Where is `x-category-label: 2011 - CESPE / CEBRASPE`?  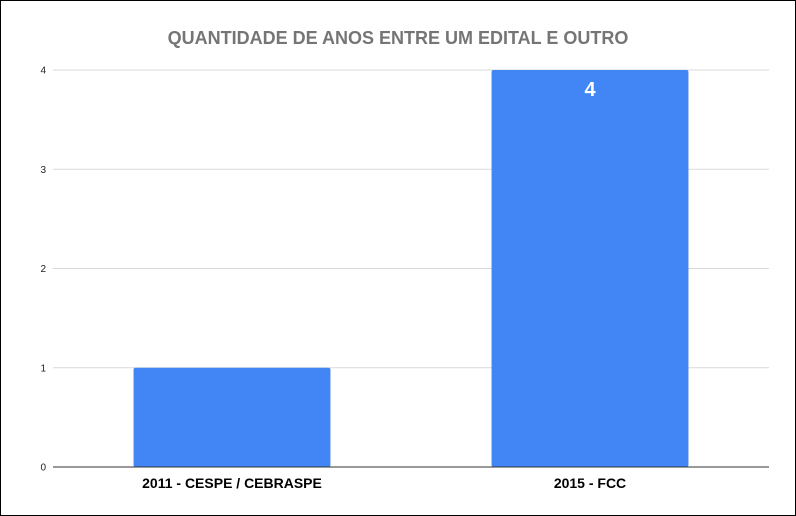 x-category-label: 2011 - CESPE / CEBRASPE is located at coordinates (232, 483).